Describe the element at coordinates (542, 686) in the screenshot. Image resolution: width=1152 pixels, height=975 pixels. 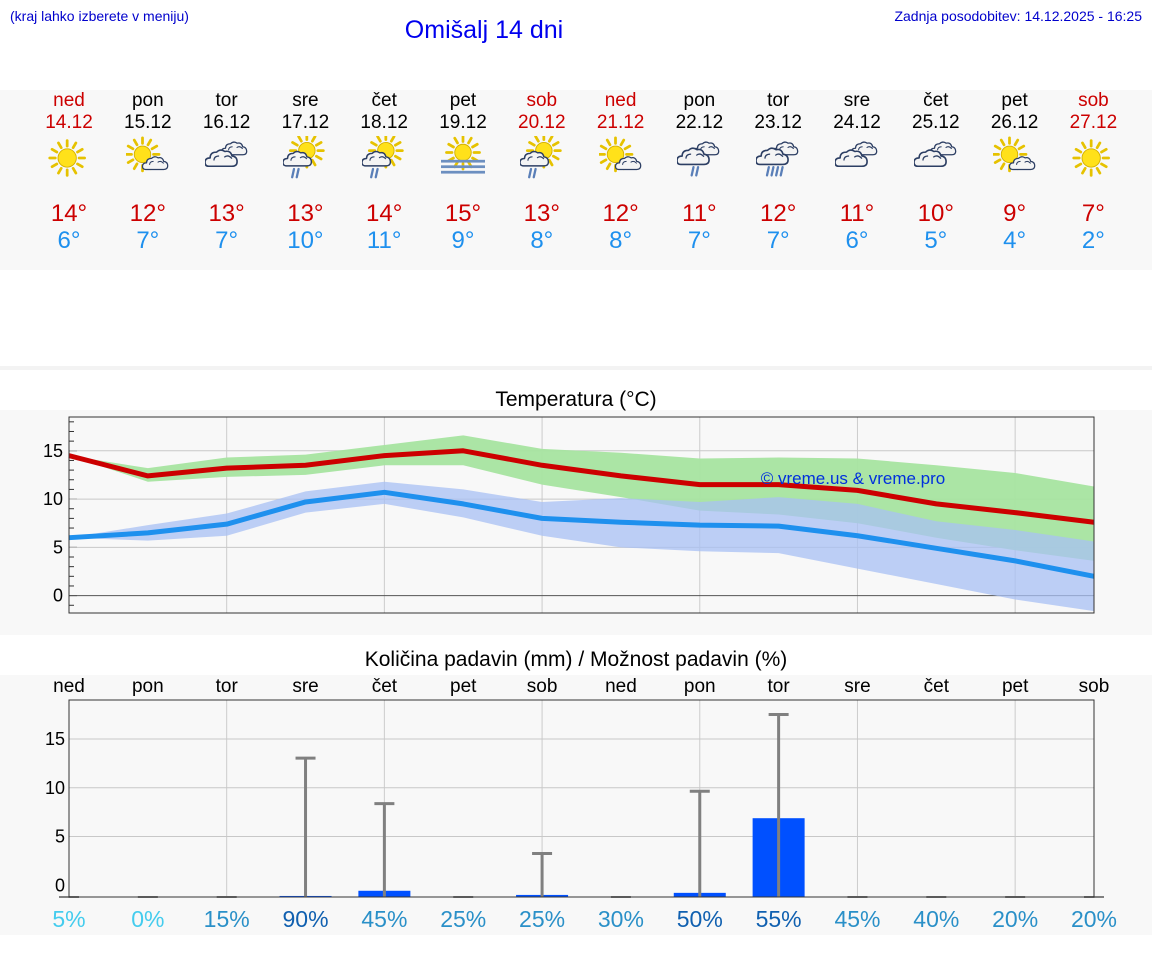
I see `x-tick-label: sob` at that location.